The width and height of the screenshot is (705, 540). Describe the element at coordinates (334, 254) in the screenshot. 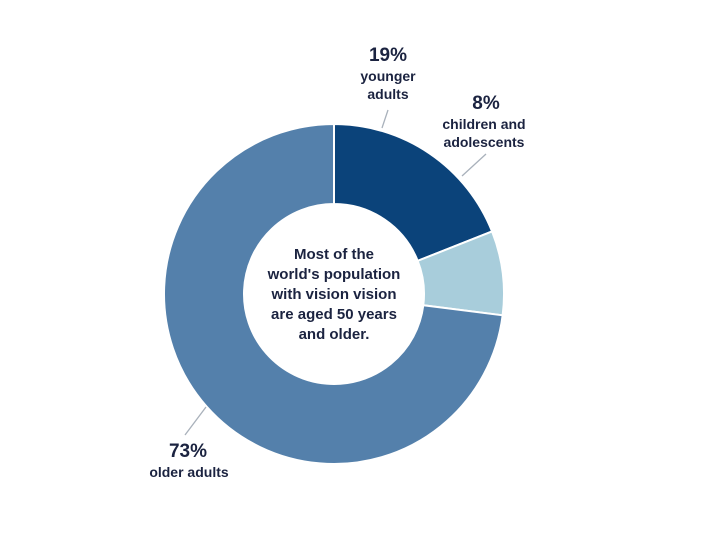

I see `center-text-line-1: Most of the` at that location.